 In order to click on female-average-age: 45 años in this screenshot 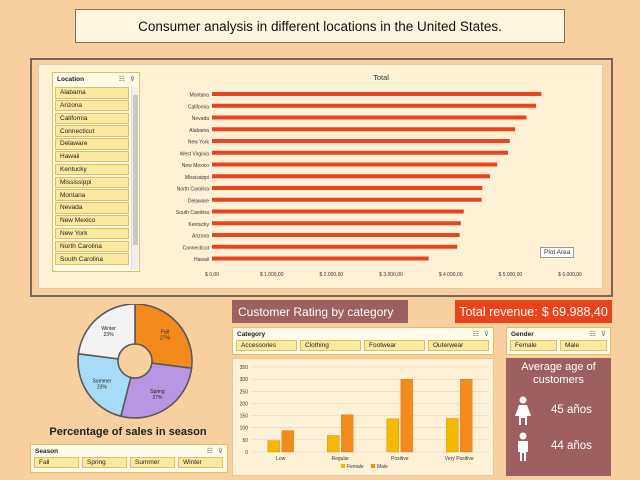, I will do `click(571, 410)`.